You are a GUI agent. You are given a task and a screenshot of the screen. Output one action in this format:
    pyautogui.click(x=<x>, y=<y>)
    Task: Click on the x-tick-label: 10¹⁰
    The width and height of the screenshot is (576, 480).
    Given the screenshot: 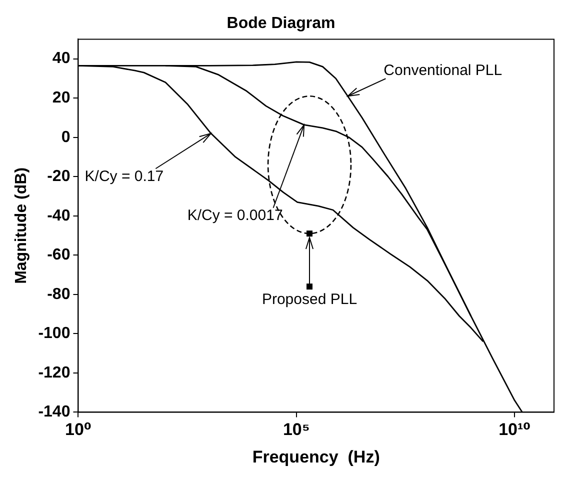 What is the action you would take?
    pyautogui.click(x=514, y=430)
    